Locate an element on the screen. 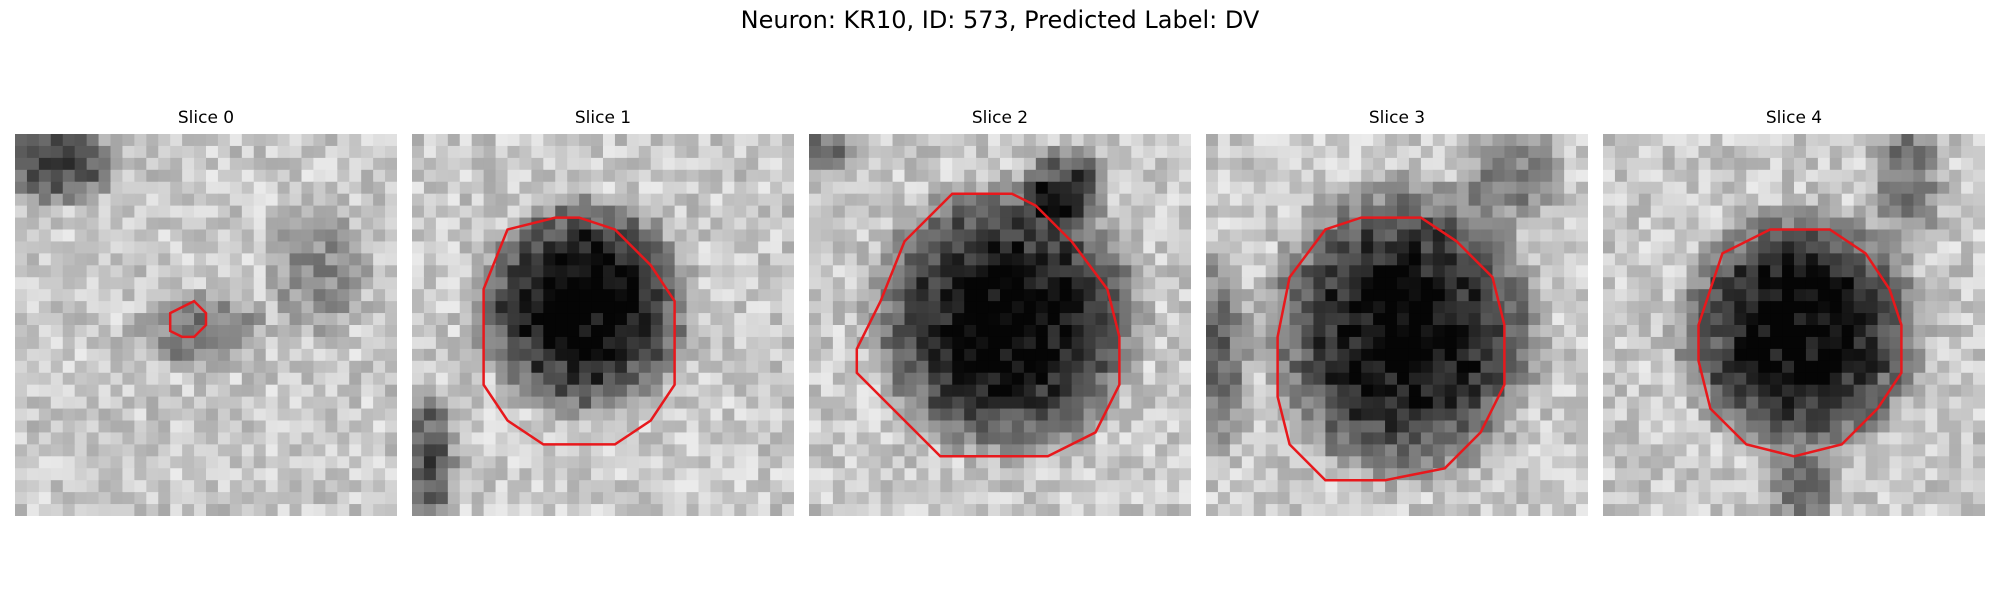 This screenshot has height=600, width=2000. slice-1-contour is located at coordinates (579, 331).